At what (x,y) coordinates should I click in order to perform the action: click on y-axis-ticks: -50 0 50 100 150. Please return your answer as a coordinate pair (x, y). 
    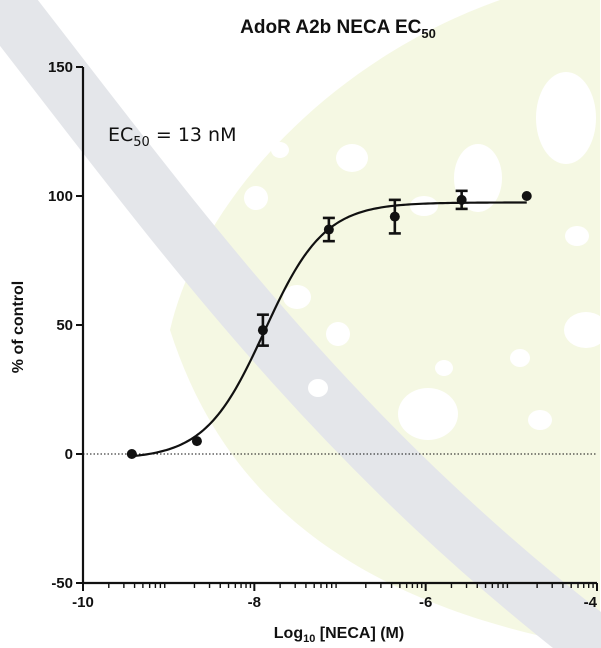
    Looking at the image, I should click on (65, 325).